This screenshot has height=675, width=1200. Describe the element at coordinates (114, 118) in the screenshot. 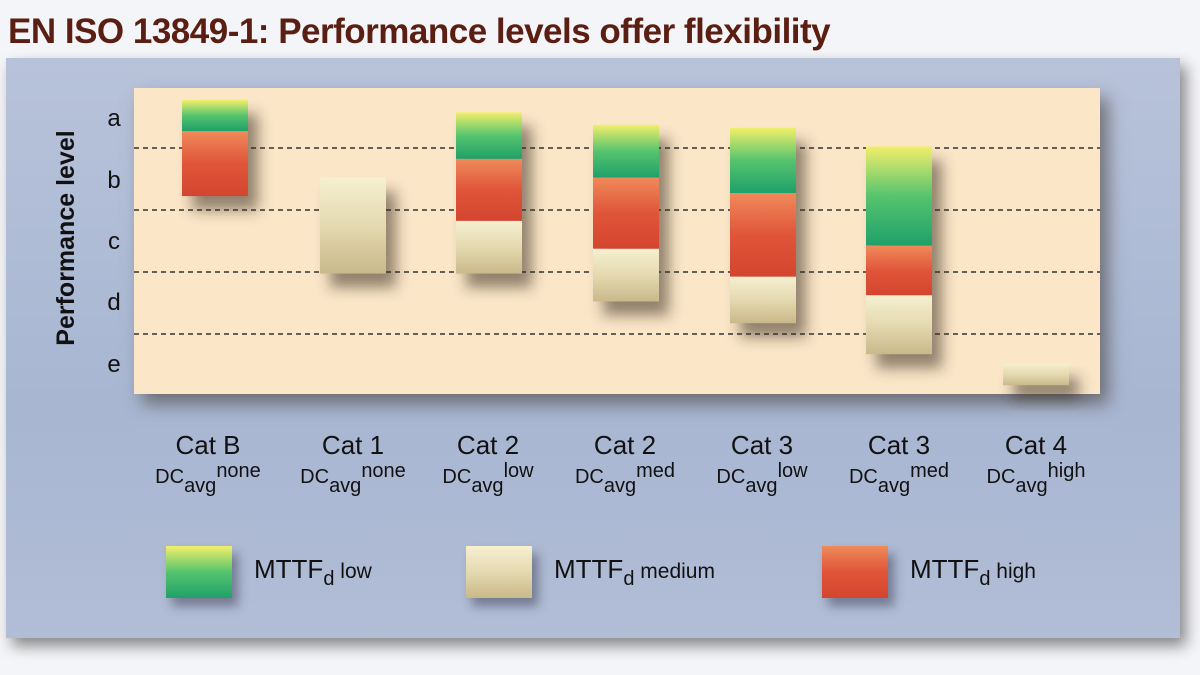

I see `y-tick-label: a` at that location.